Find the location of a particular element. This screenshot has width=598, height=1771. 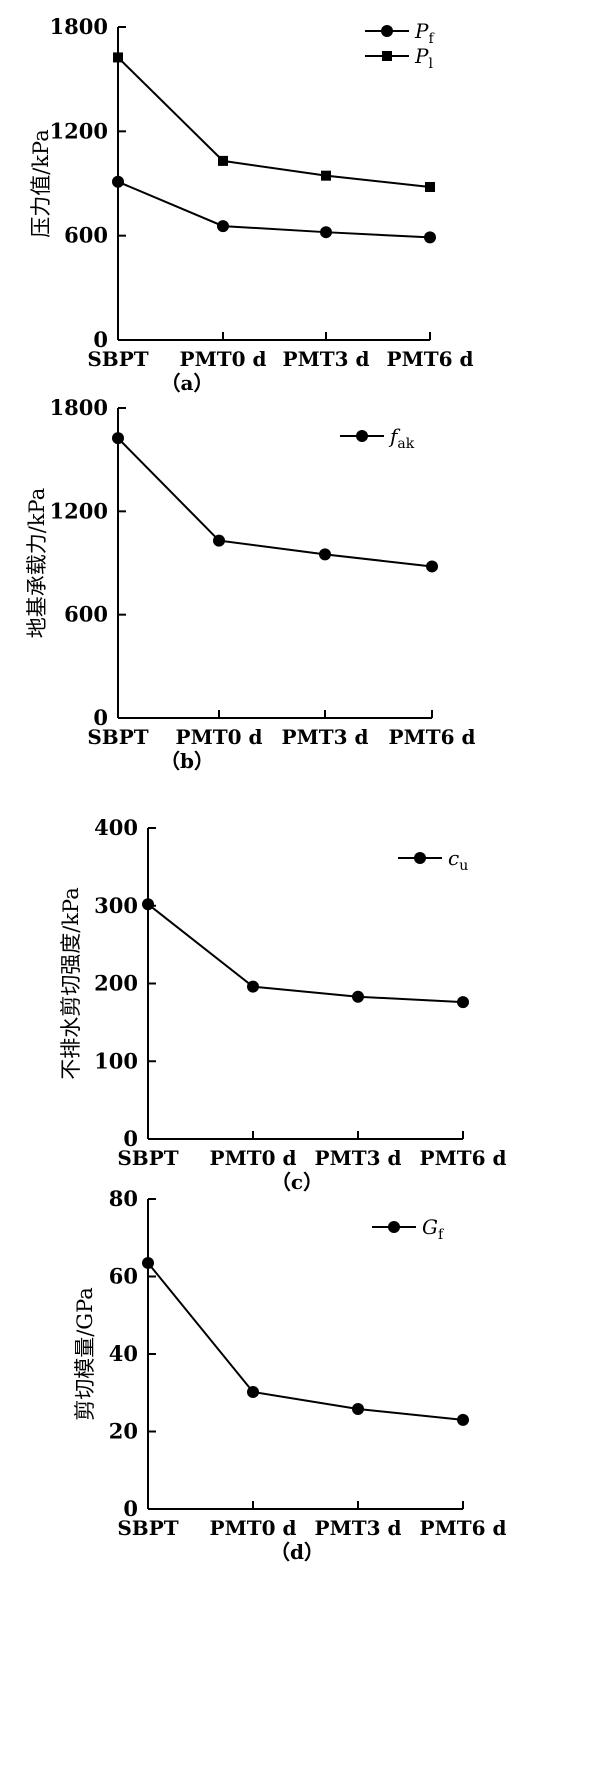

y-tick-label: 300 is located at coordinates (116, 905).